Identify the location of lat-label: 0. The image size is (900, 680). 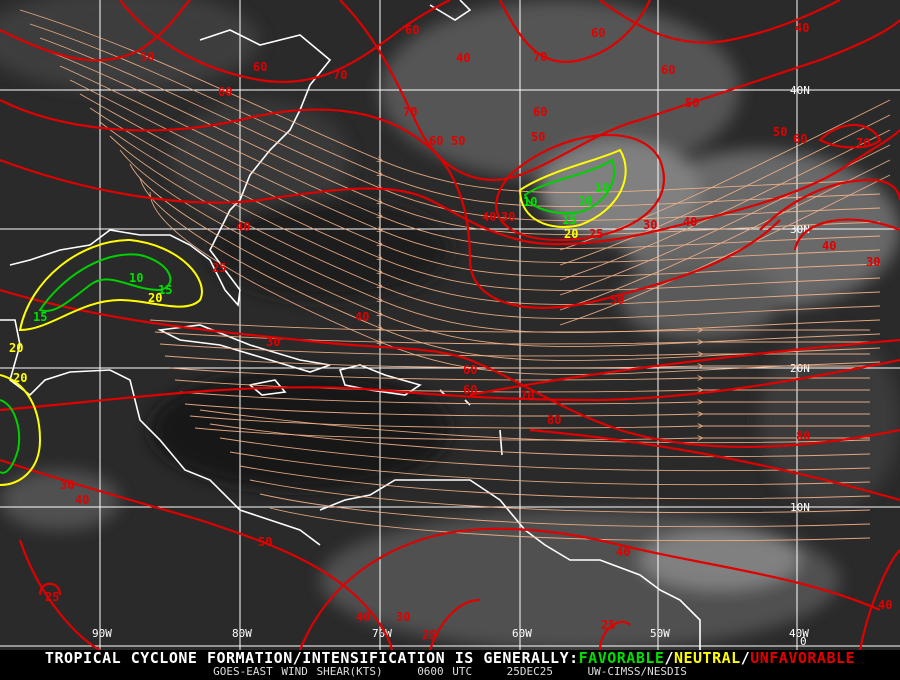
(803, 641).